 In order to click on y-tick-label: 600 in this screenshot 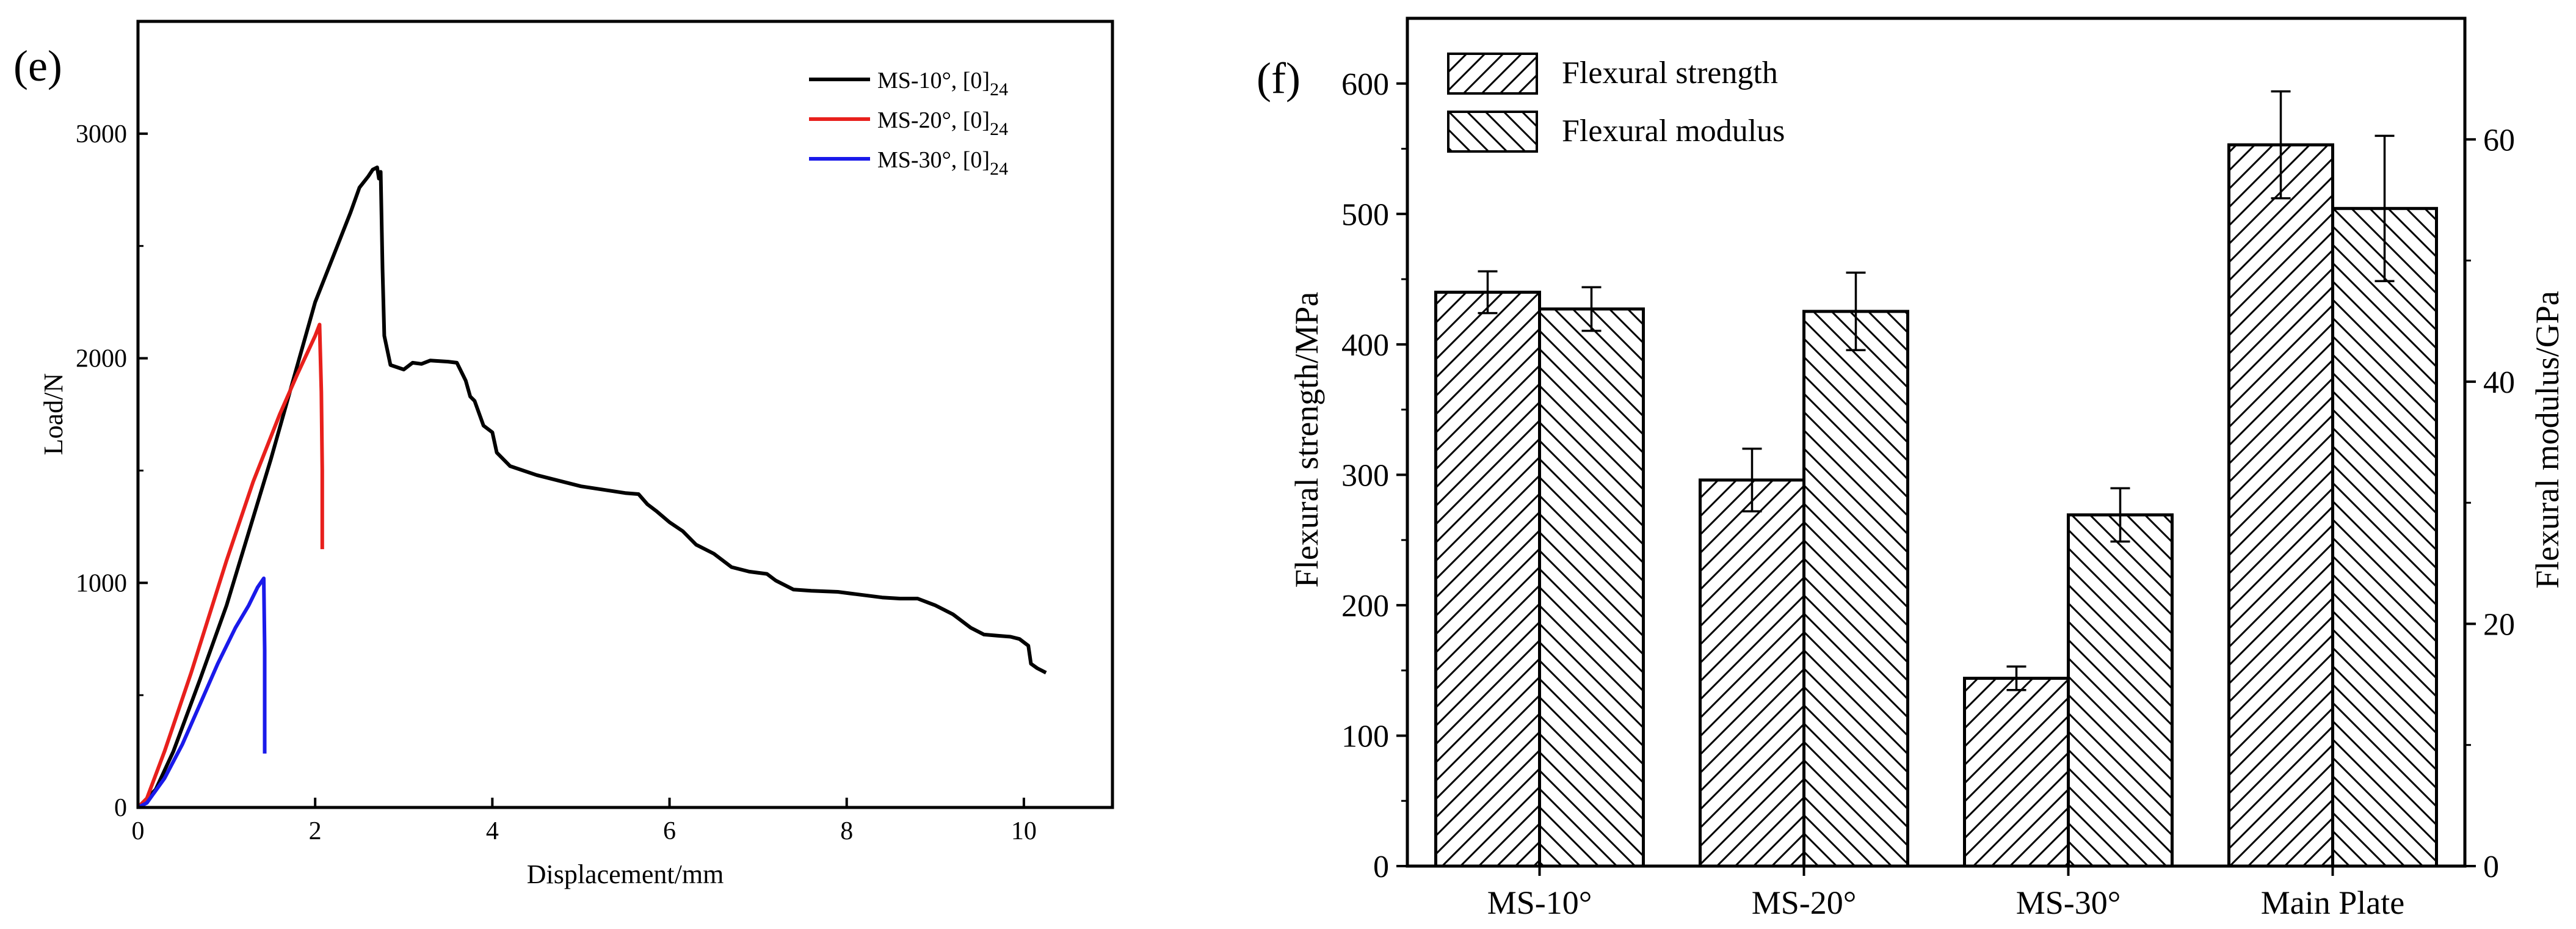, I will do `click(1365, 84)`.